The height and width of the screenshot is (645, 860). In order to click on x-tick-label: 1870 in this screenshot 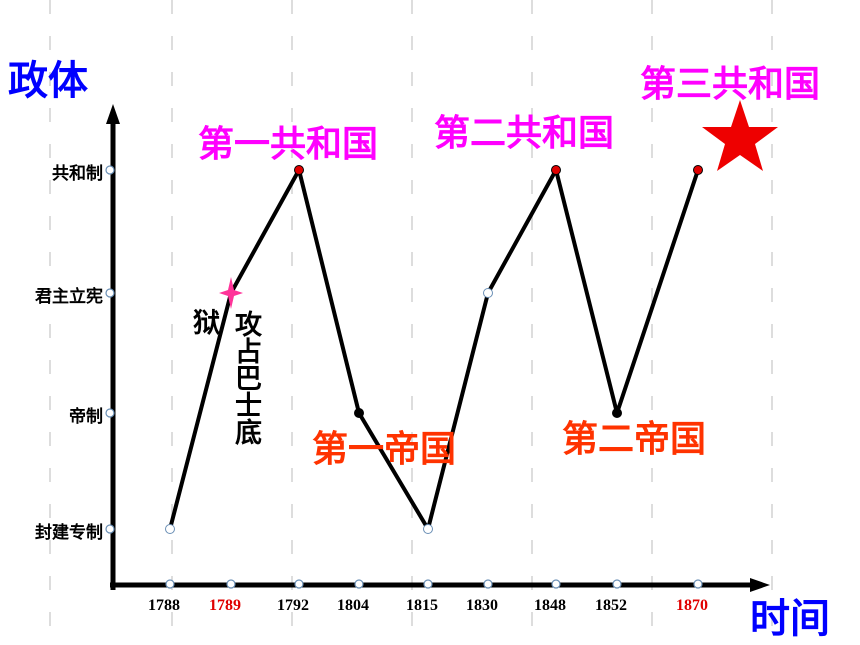, I will do `click(692, 605)`.